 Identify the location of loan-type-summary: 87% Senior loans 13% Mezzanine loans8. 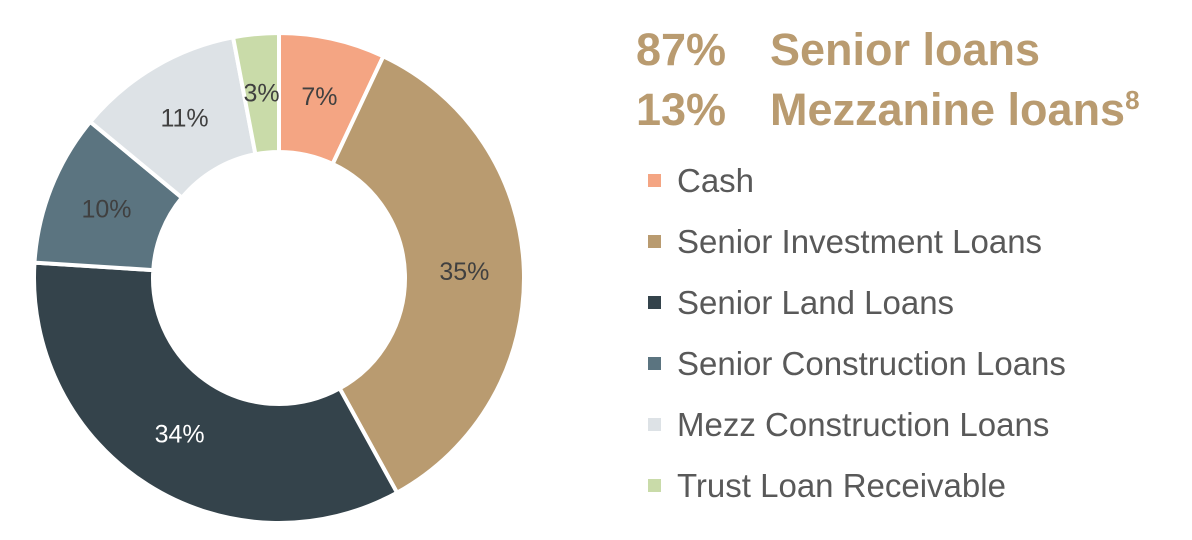
(911, 80).